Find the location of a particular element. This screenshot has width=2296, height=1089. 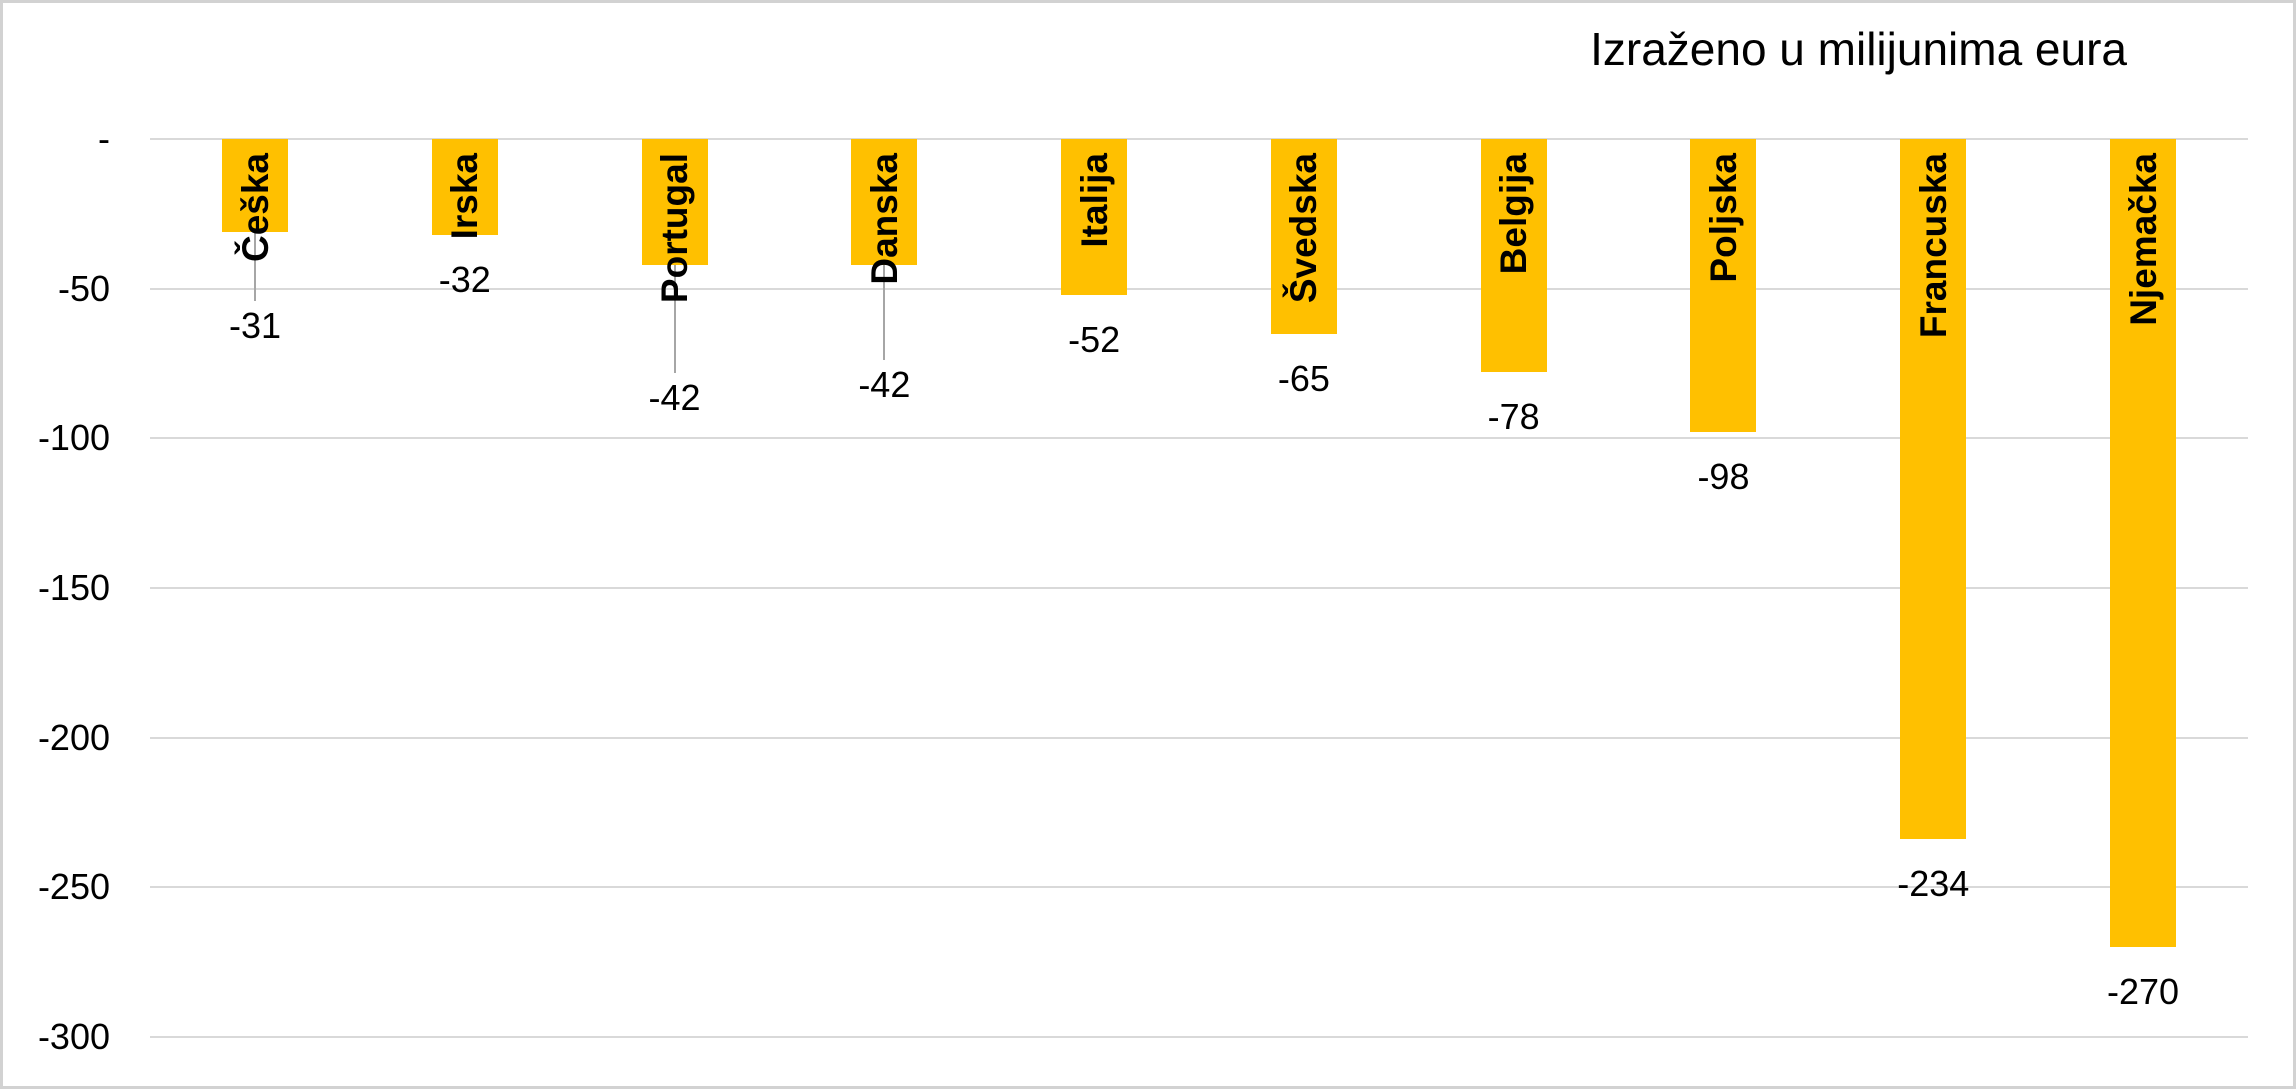

bar-value-label: -31 is located at coordinates (255, 325).